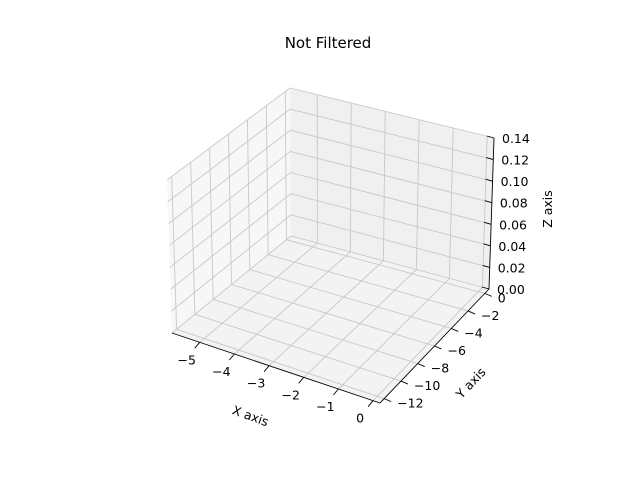 This screenshot has width=640, height=480. What do you see at coordinates (473, 332) in the screenshot?
I see `y-tick-label-4: −4` at bounding box center [473, 332].